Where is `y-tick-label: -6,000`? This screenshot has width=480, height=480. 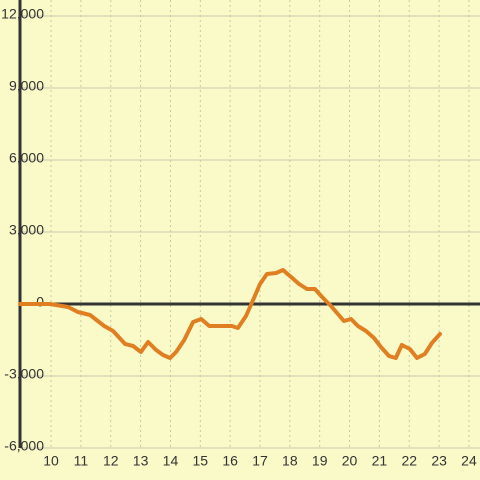
y-tick-label: -6,000 is located at coordinates (24, 446).